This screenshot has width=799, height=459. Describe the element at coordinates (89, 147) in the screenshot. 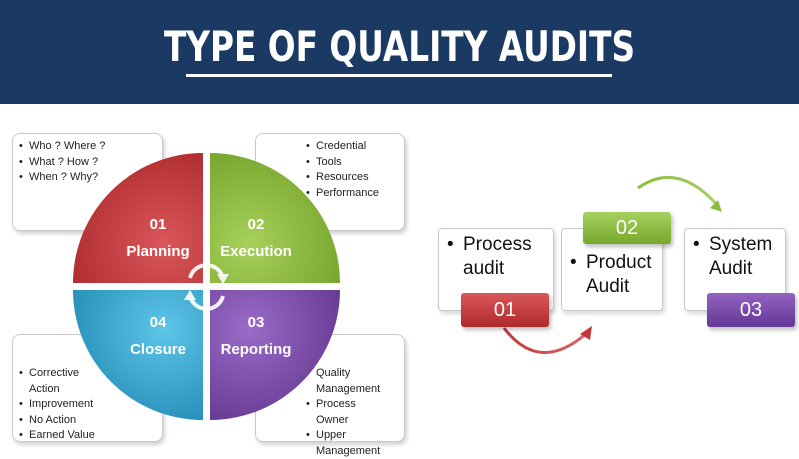

I see `list-item: Who ? Where ?` at that location.